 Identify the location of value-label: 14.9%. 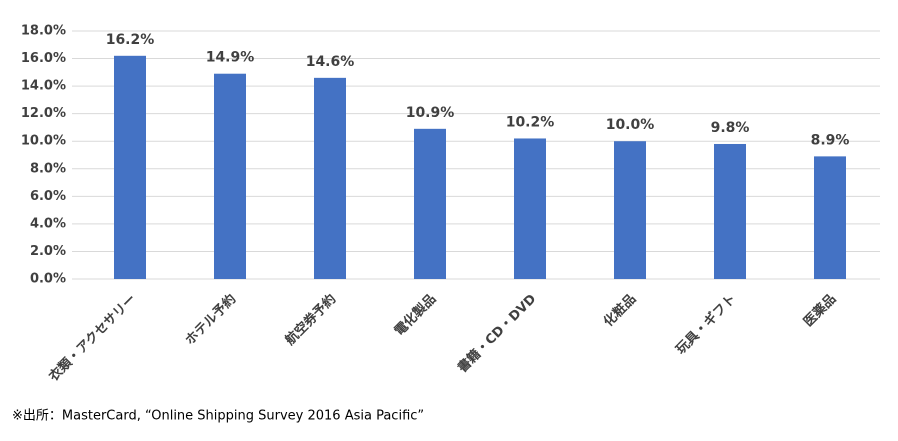
(230, 58).